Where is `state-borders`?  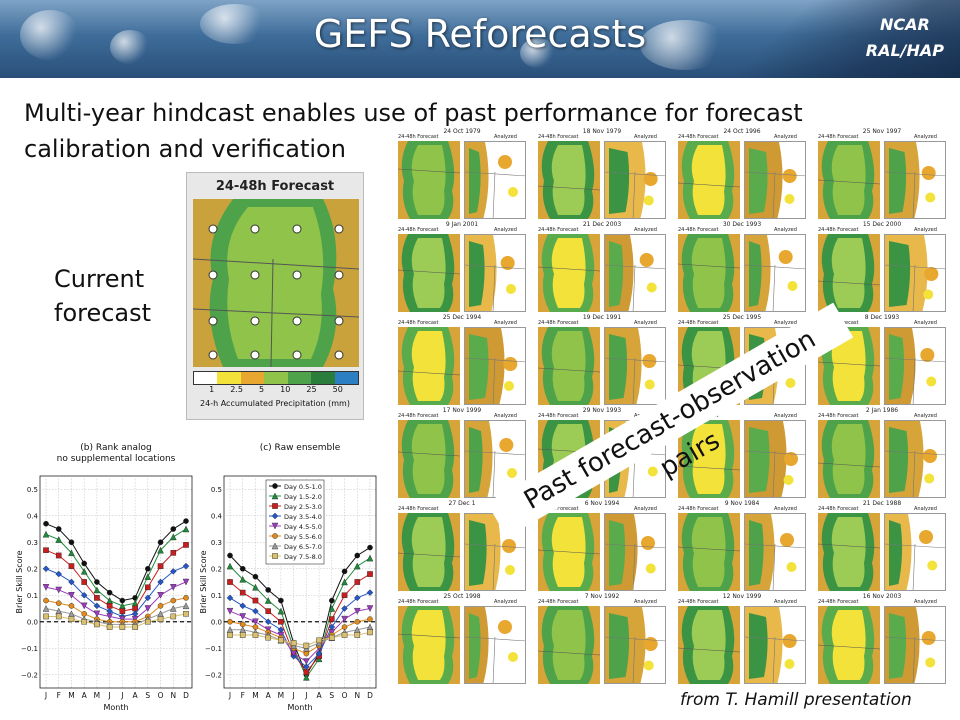 state-borders is located at coordinates (276, 312).